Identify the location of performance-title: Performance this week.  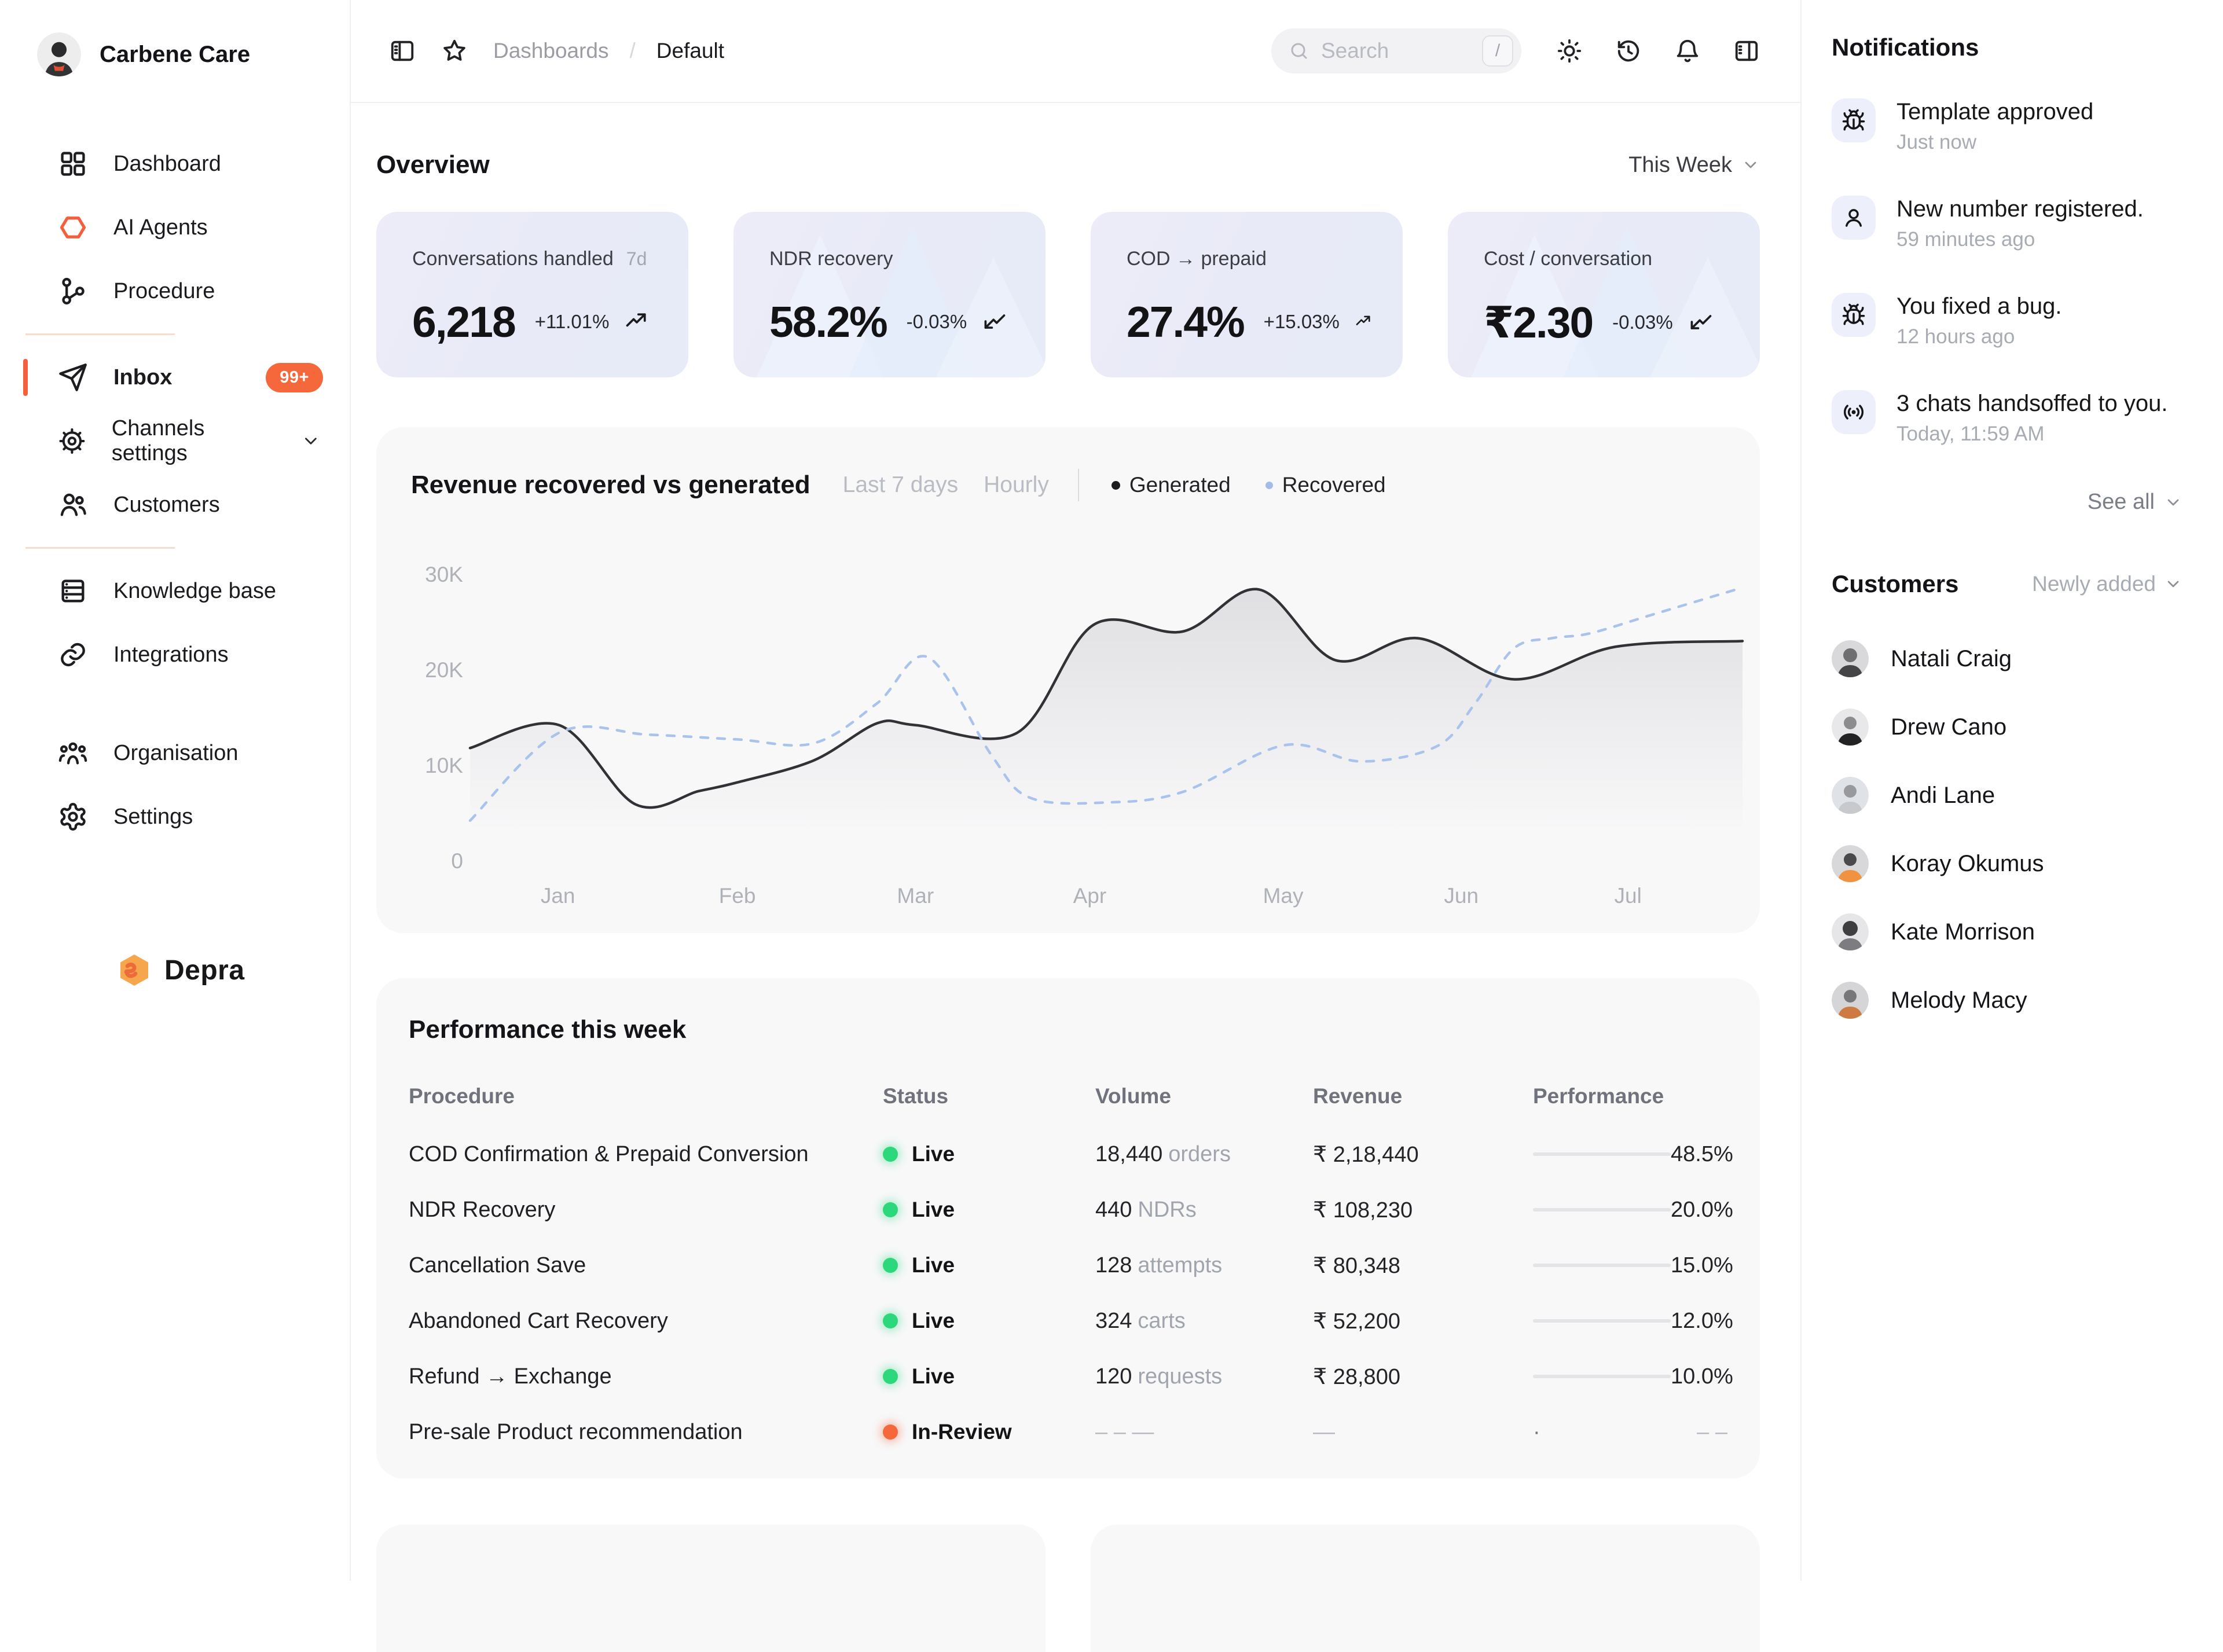
(548, 1029).